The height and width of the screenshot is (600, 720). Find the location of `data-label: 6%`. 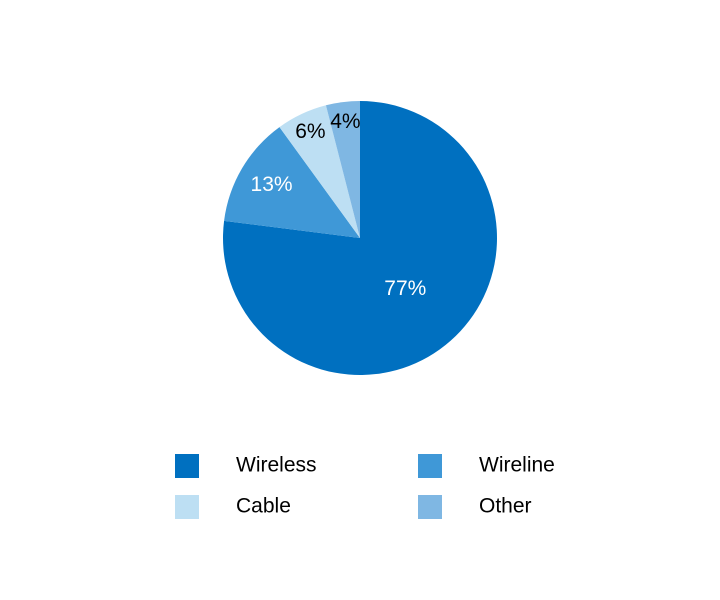

data-label: 6% is located at coordinates (310, 131).